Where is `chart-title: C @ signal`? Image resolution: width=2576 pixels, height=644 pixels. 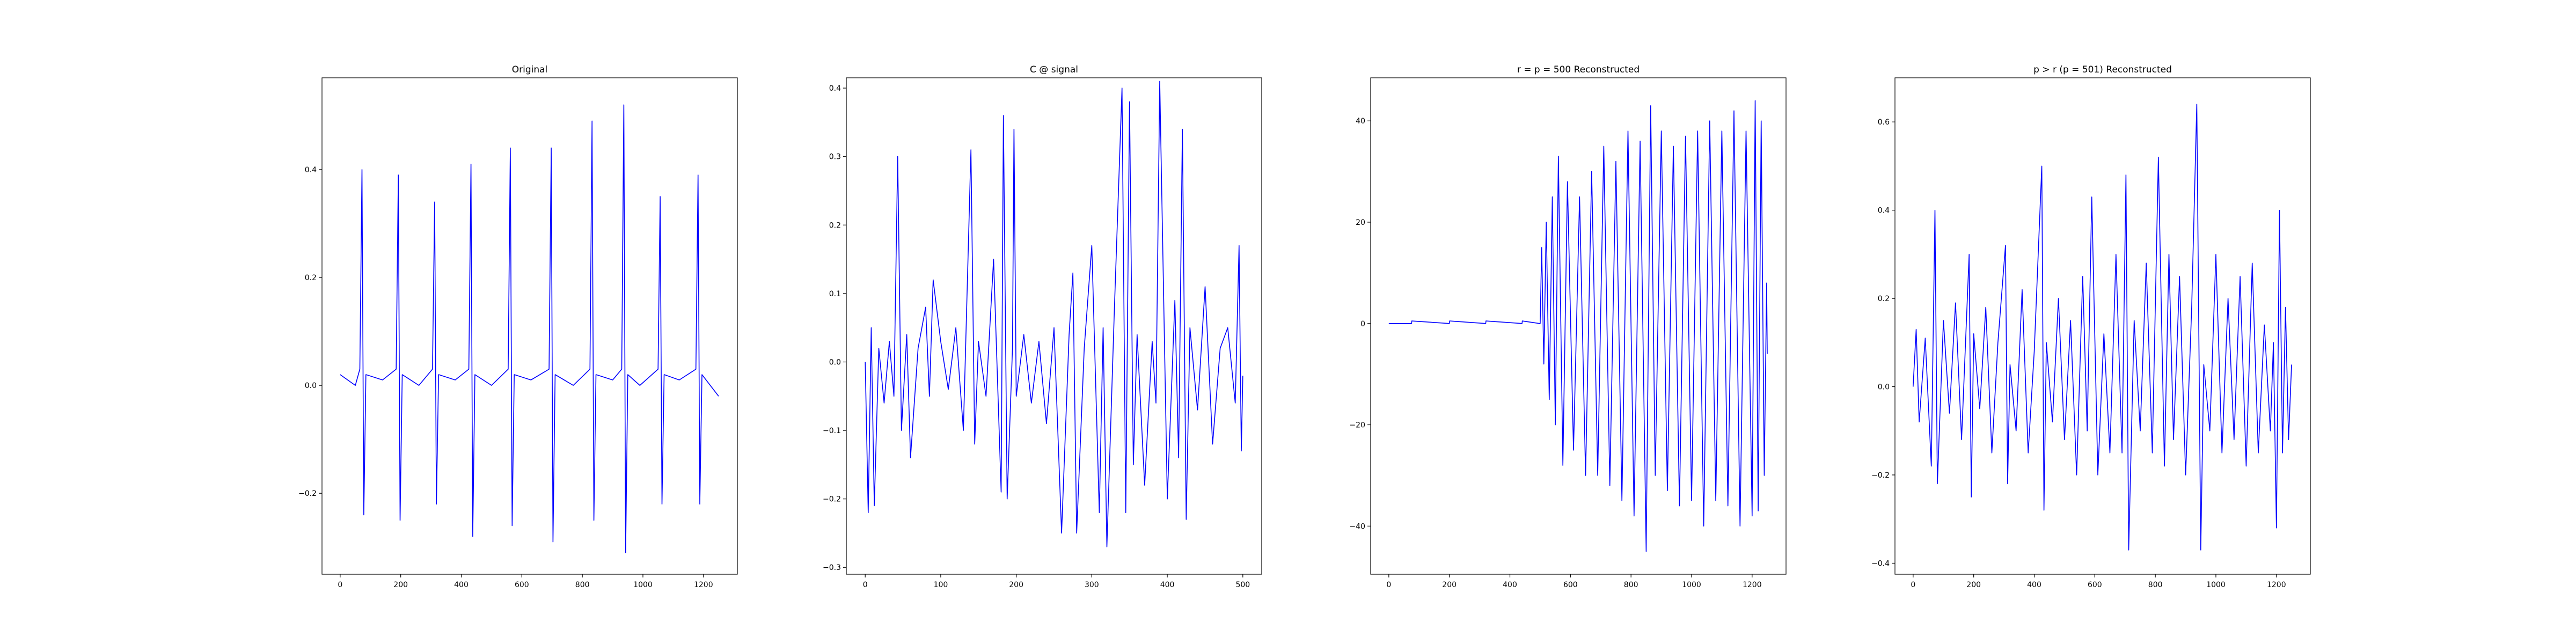
chart-title: C @ signal is located at coordinates (1054, 69).